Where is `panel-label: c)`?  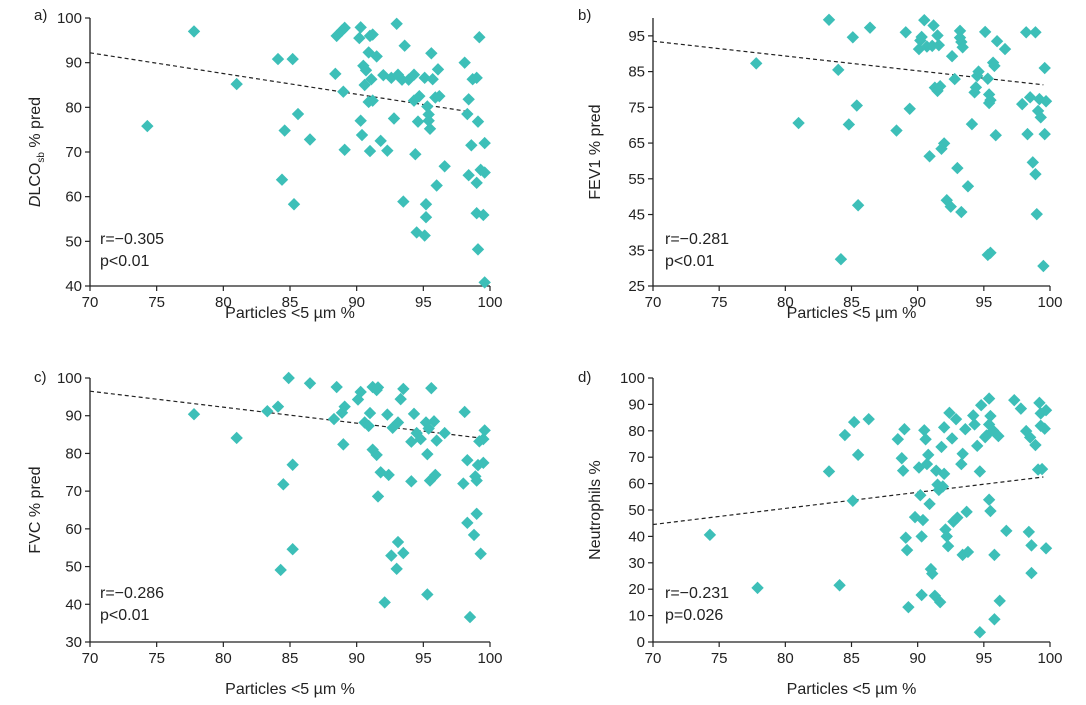 panel-label: c) is located at coordinates (40, 377).